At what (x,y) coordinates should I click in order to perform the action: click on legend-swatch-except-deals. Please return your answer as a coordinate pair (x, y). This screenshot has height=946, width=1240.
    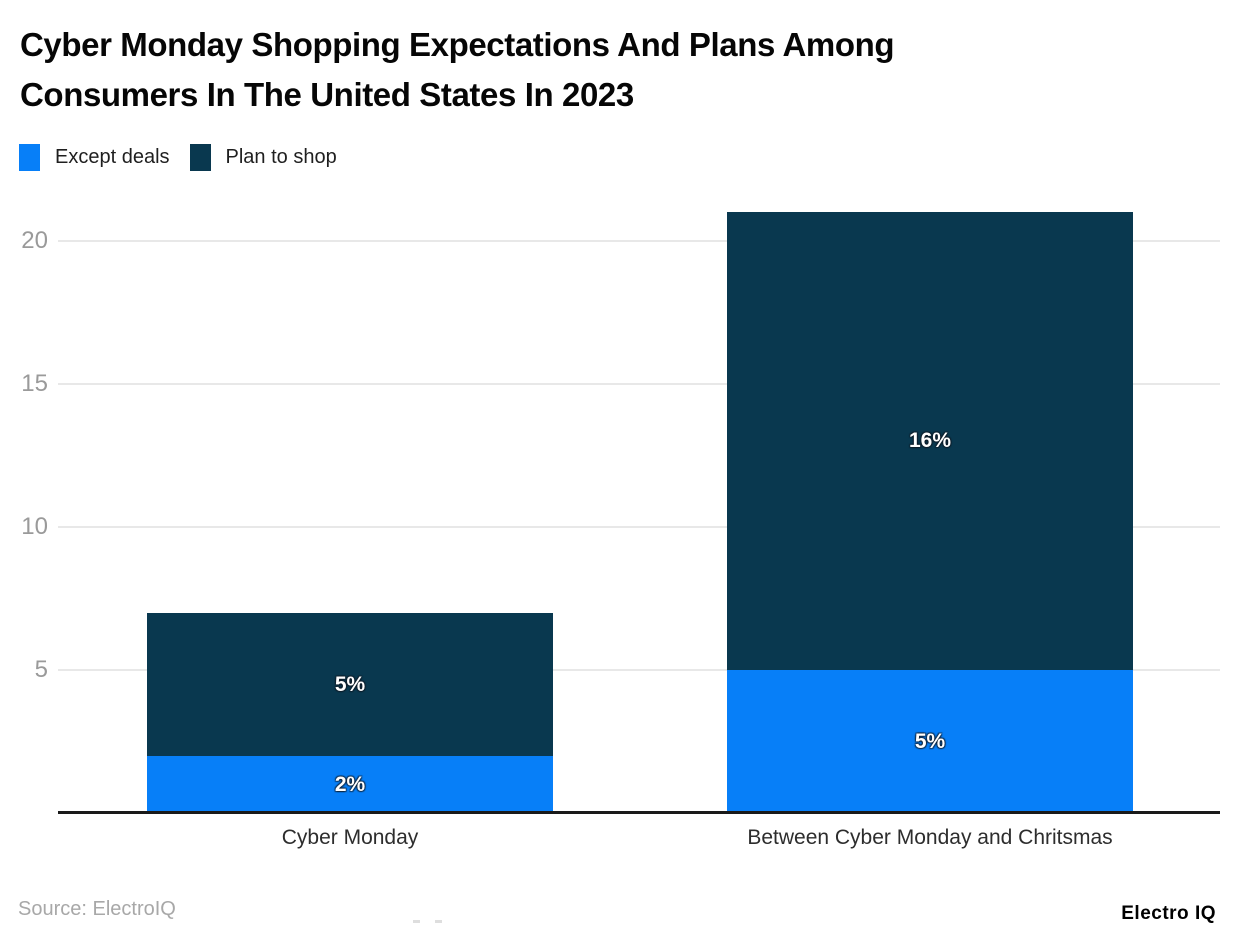
    Looking at the image, I should click on (29, 157).